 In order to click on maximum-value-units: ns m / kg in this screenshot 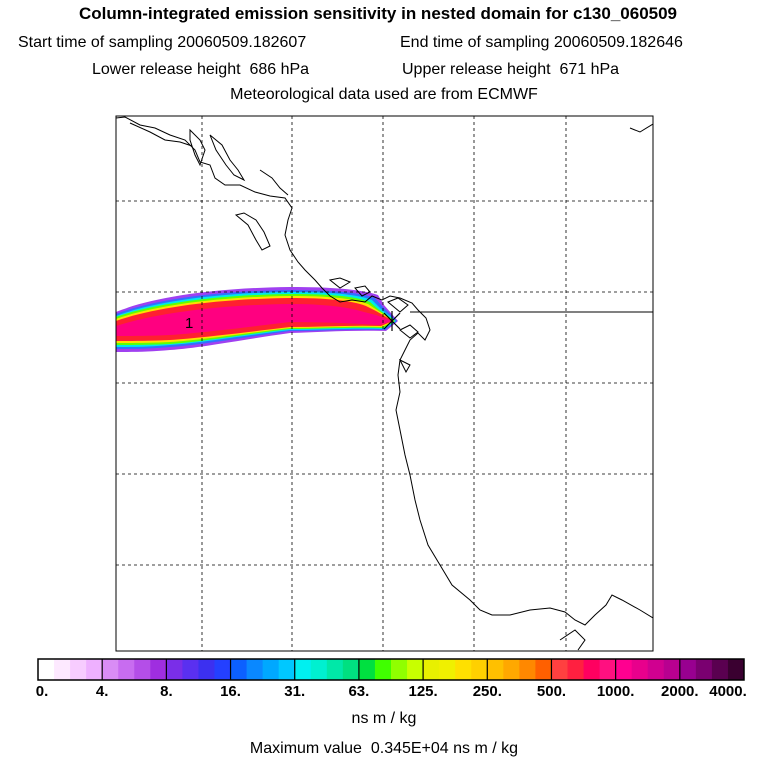, I will do `click(486, 748)`.